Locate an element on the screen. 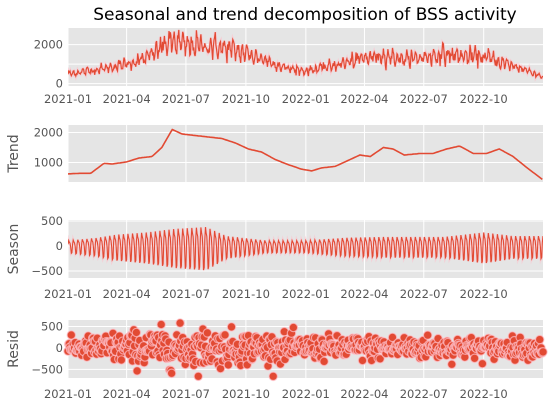  y-tick-label: 1000 is located at coordinates (48, 163).